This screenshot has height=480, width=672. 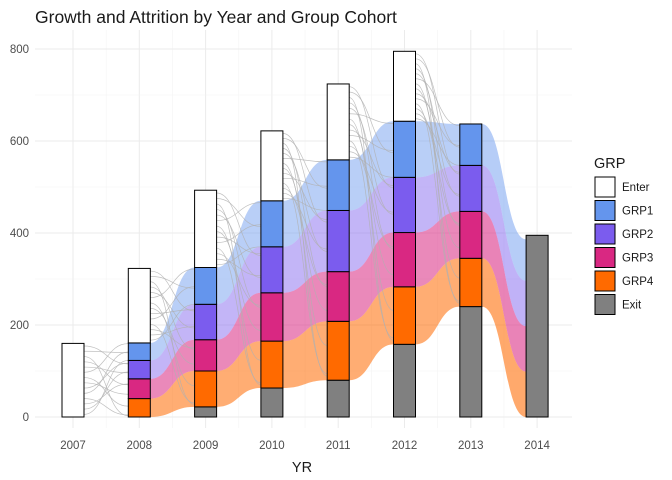 What do you see at coordinates (338, 296) in the screenshot?
I see `bar-grp3-2011` at bounding box center [338, 296].